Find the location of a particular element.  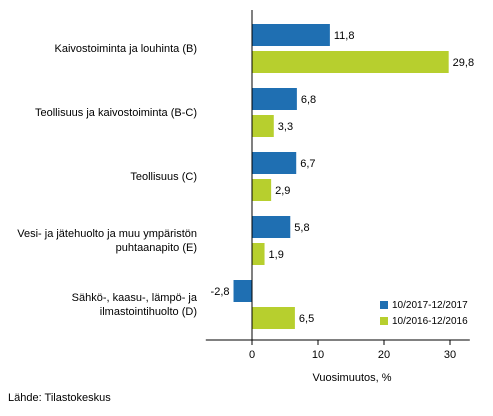

data-label: 1,9 is located at coordinates (276, 255).